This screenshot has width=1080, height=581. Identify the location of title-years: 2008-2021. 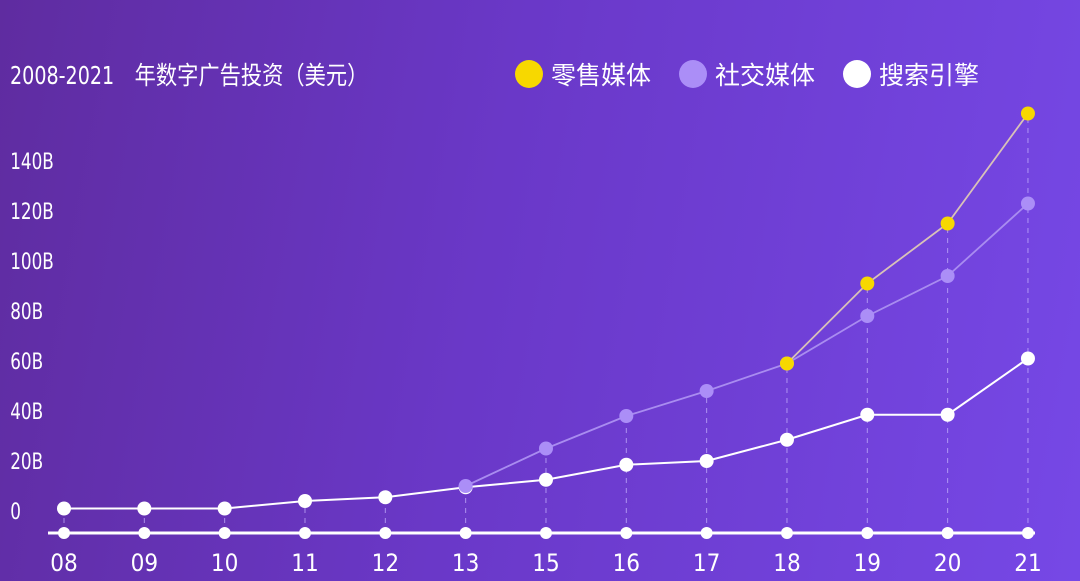
(62, 75).